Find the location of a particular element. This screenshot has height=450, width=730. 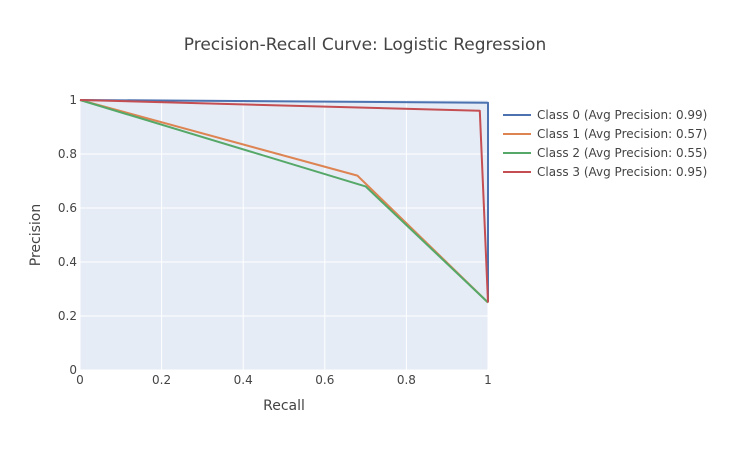

x-axis-title: Recall is located at coordinates (284, 406).